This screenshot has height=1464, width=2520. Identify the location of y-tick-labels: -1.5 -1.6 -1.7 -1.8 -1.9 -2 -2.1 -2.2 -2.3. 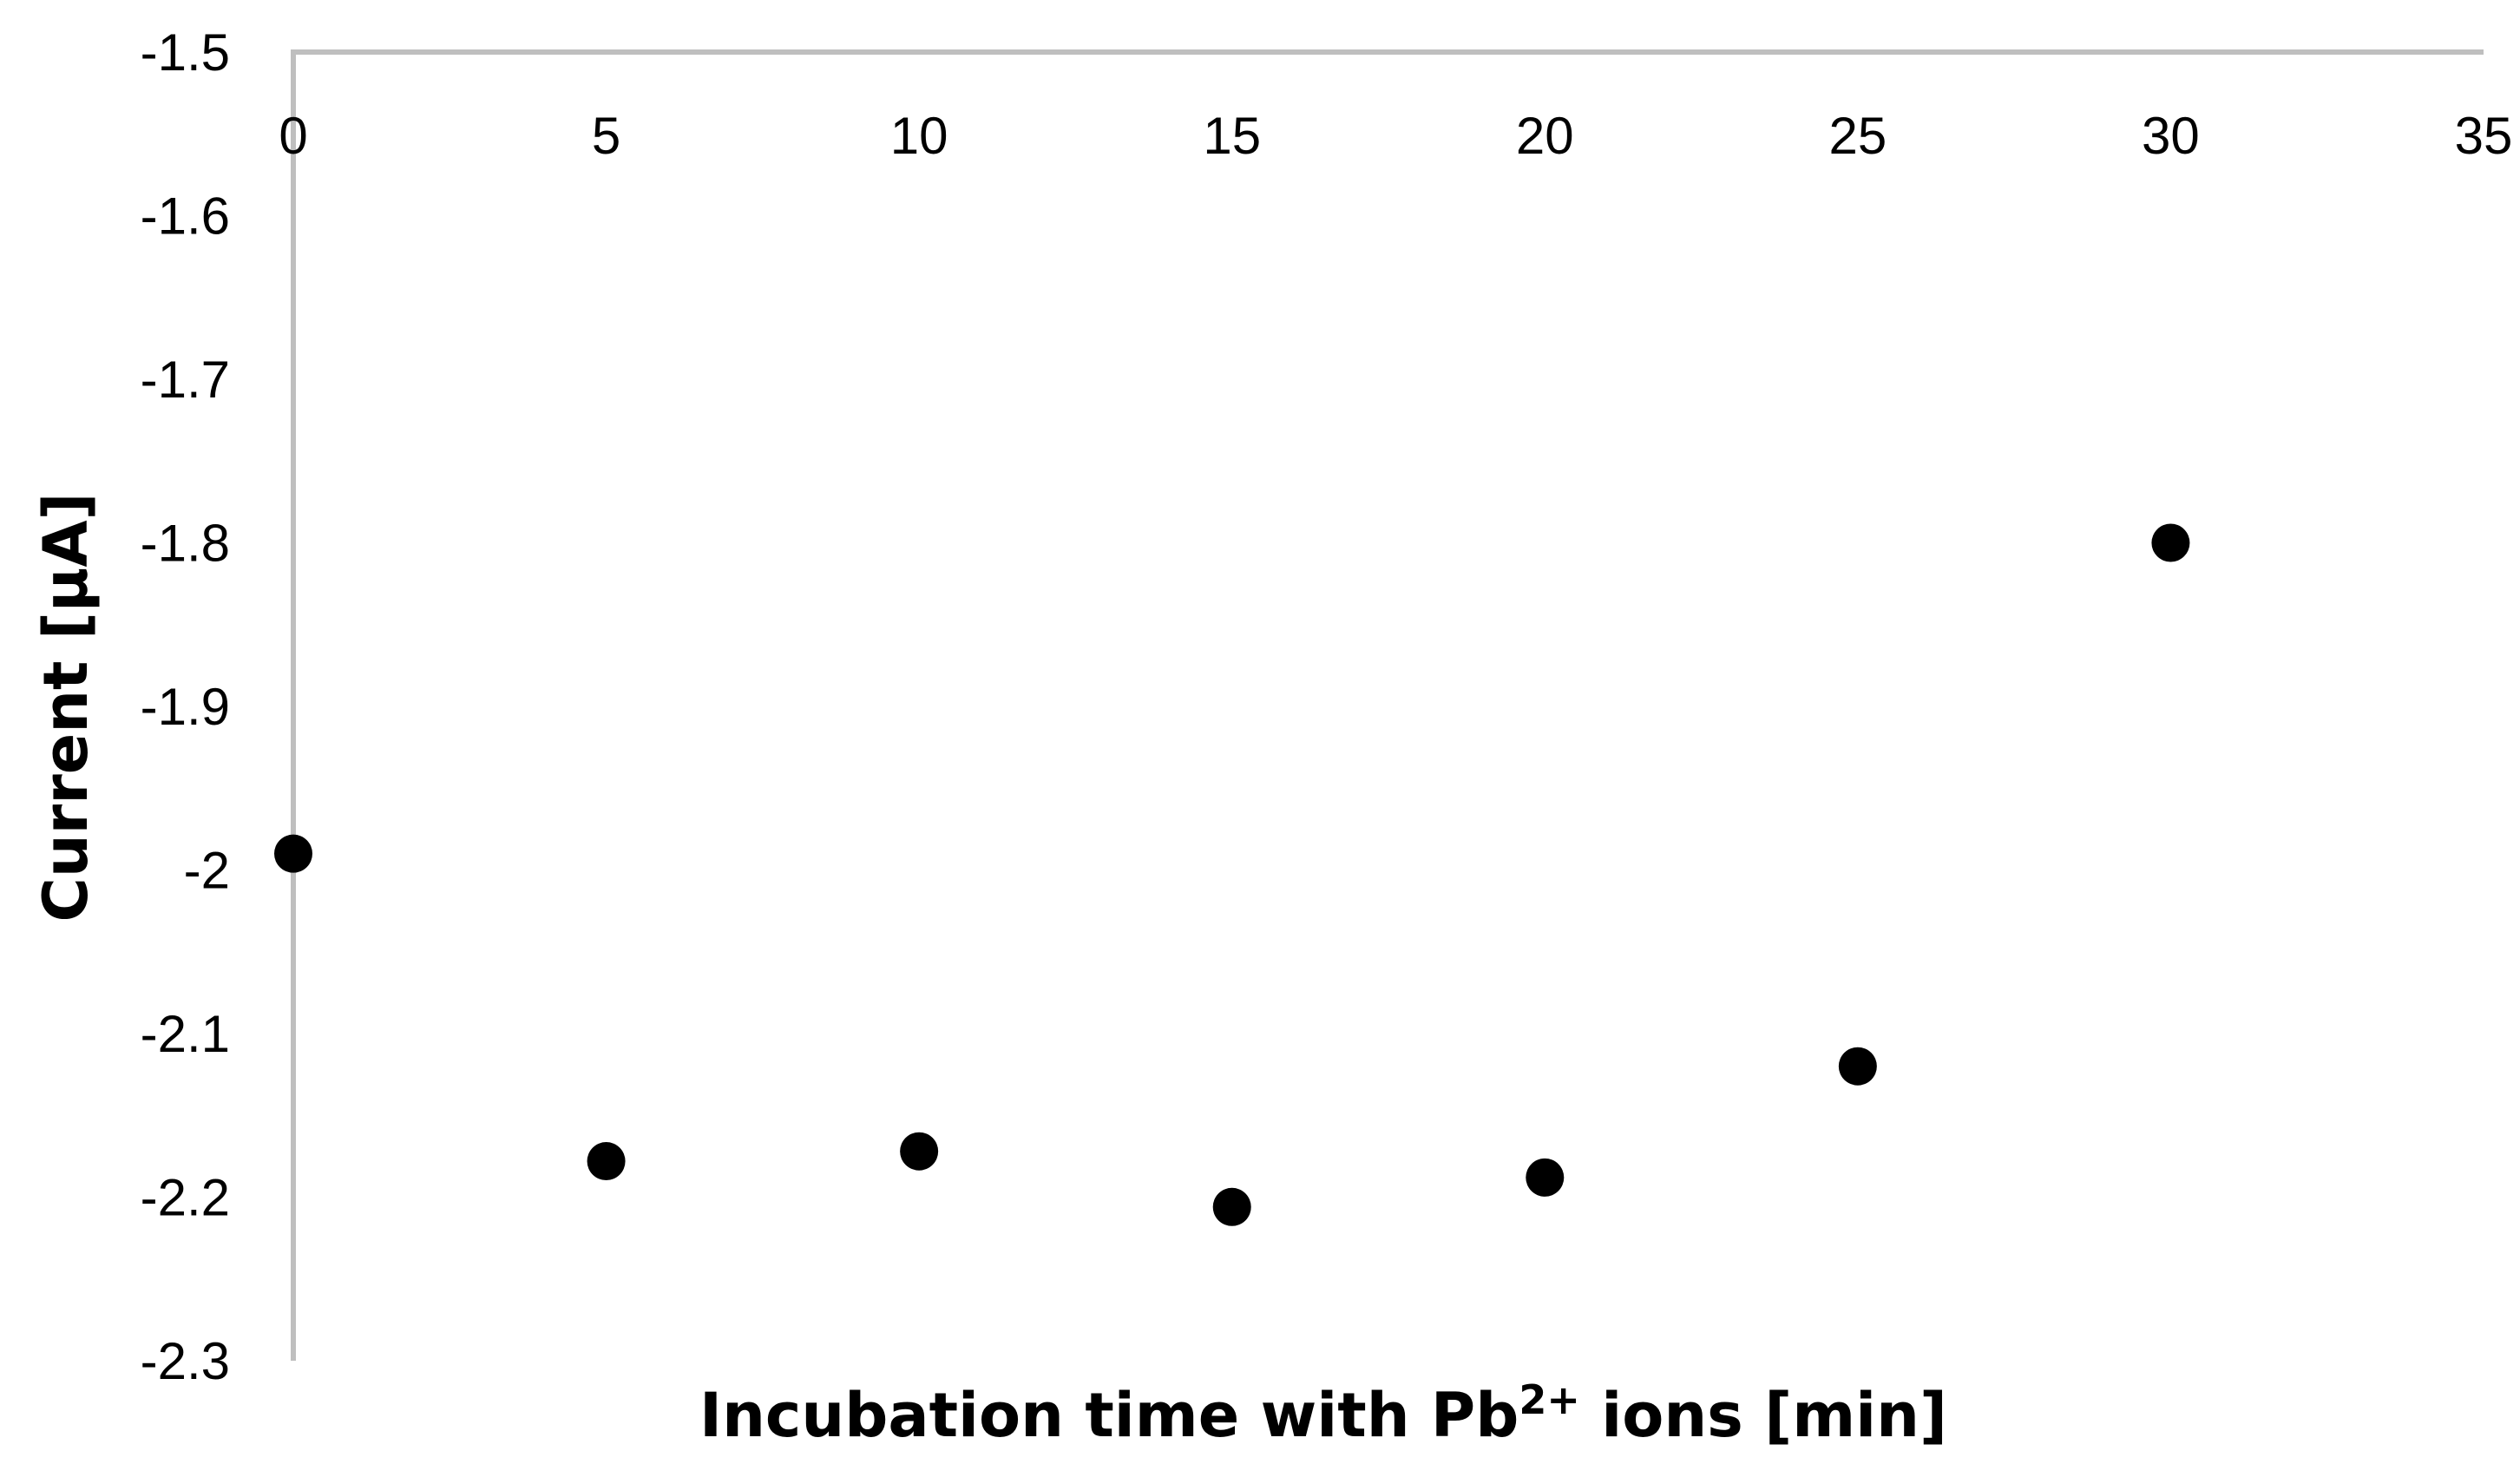
(185, 707).